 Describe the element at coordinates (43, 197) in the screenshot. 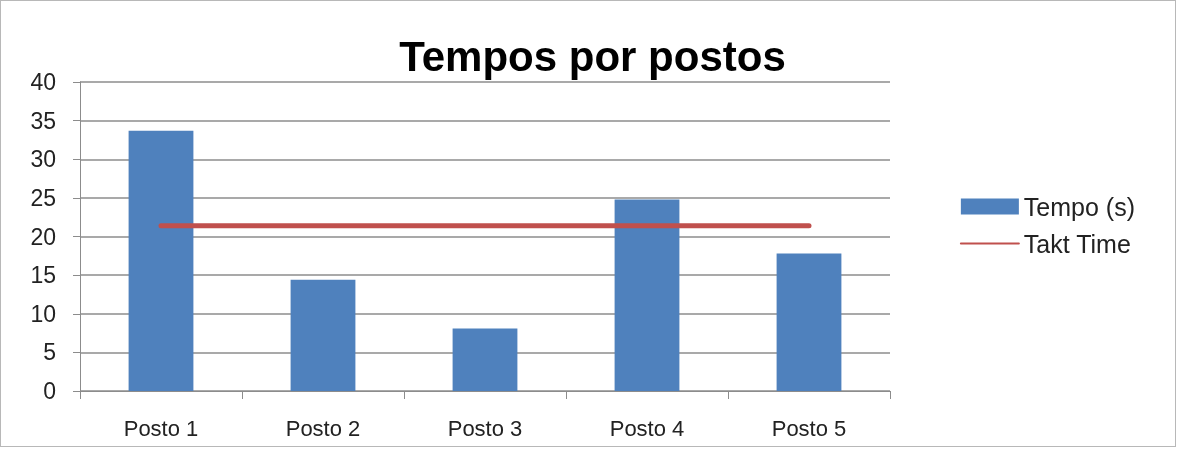

I see `y-tick-label: 25` at that location.